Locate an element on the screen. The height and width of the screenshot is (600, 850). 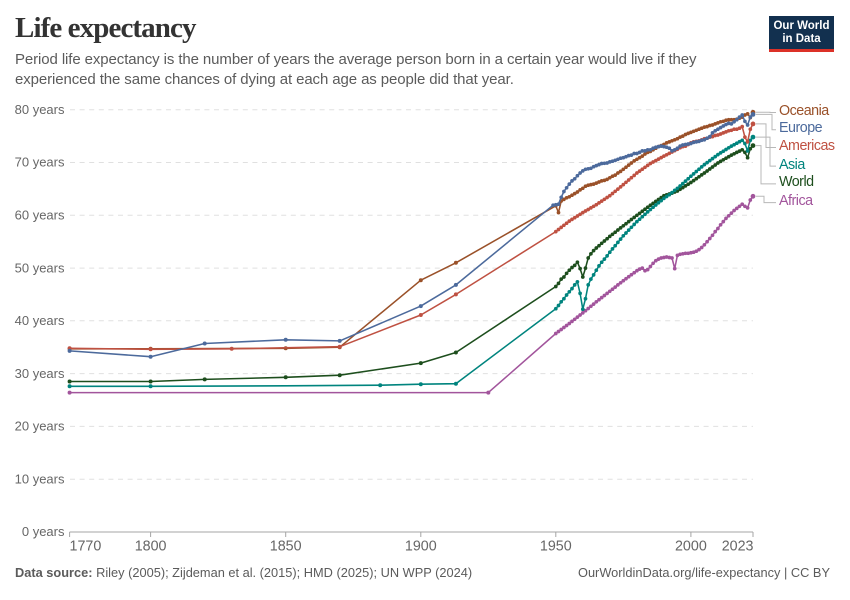
svg-text: 1900 is located at coordinates (421, 547).